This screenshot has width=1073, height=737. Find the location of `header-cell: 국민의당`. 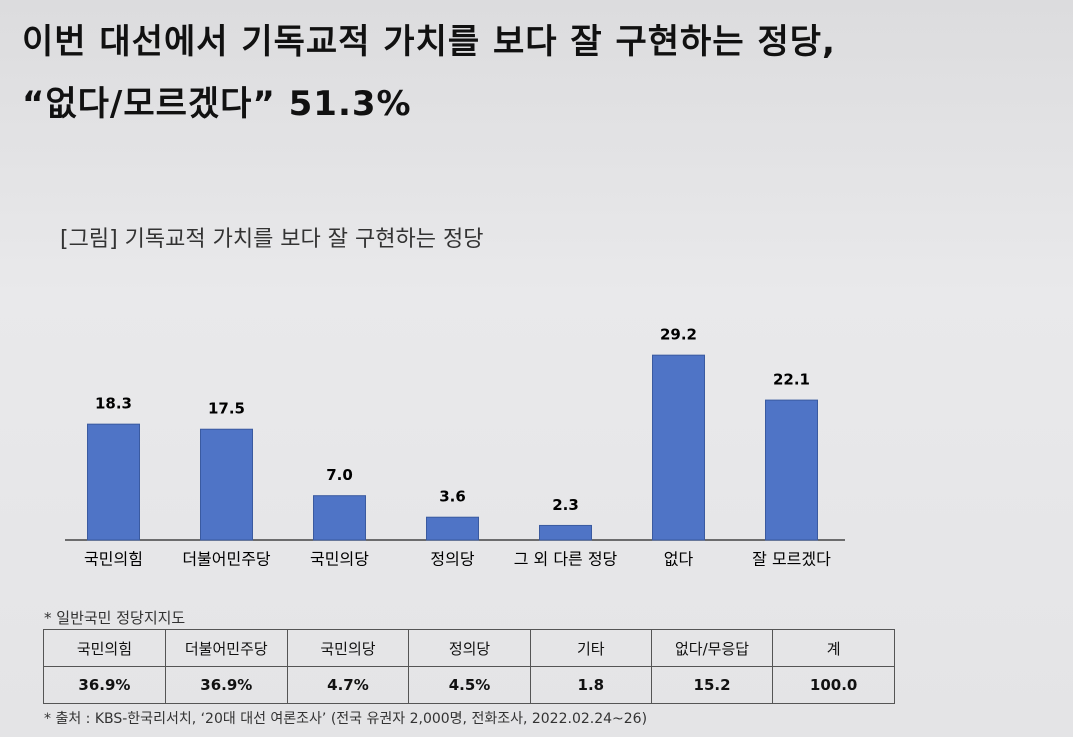

header-cell: 국민의당 is located at coordinates (348, 648).